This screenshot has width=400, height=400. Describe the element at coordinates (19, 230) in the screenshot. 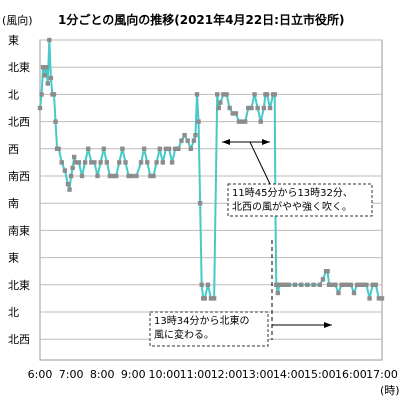

I see `y-tick-label: 南東` at that location.